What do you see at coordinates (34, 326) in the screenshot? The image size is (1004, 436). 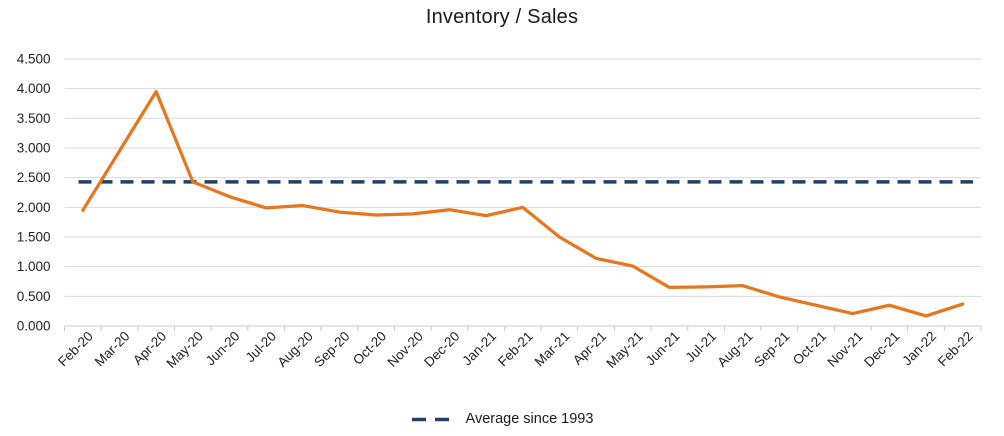 I see `y-tick-label: 0.000` at bounding box center [34, 326].